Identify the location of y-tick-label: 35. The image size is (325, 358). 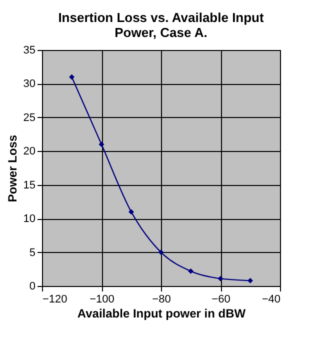
(29, 50).